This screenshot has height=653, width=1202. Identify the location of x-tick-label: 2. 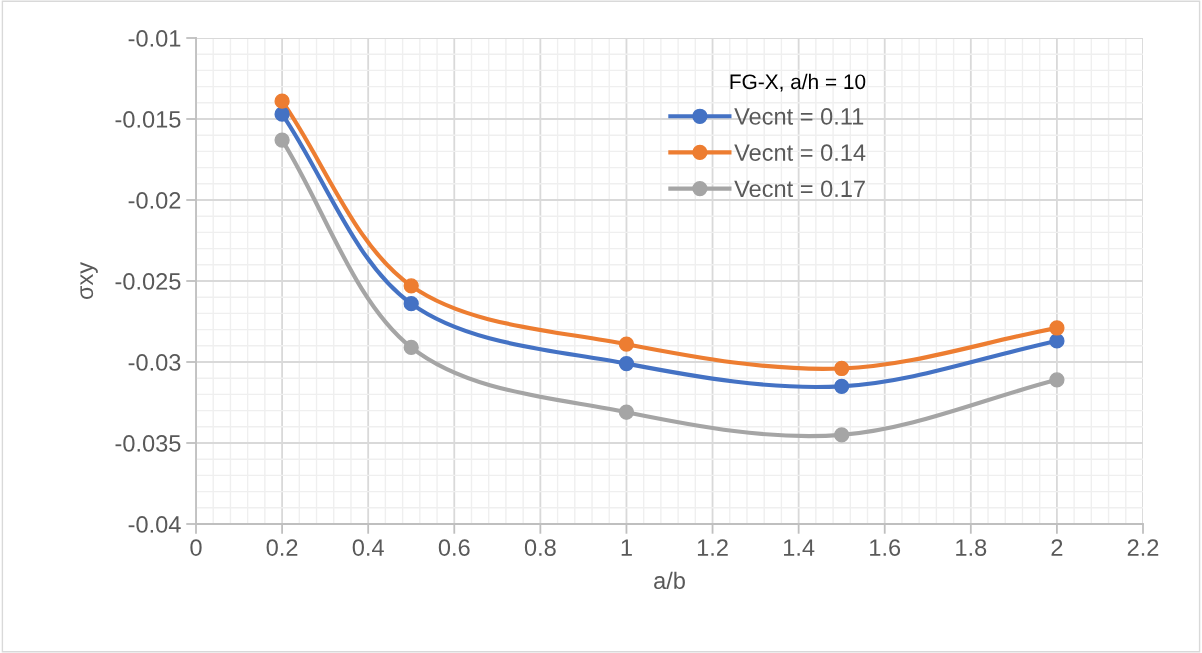
(1057, 547).